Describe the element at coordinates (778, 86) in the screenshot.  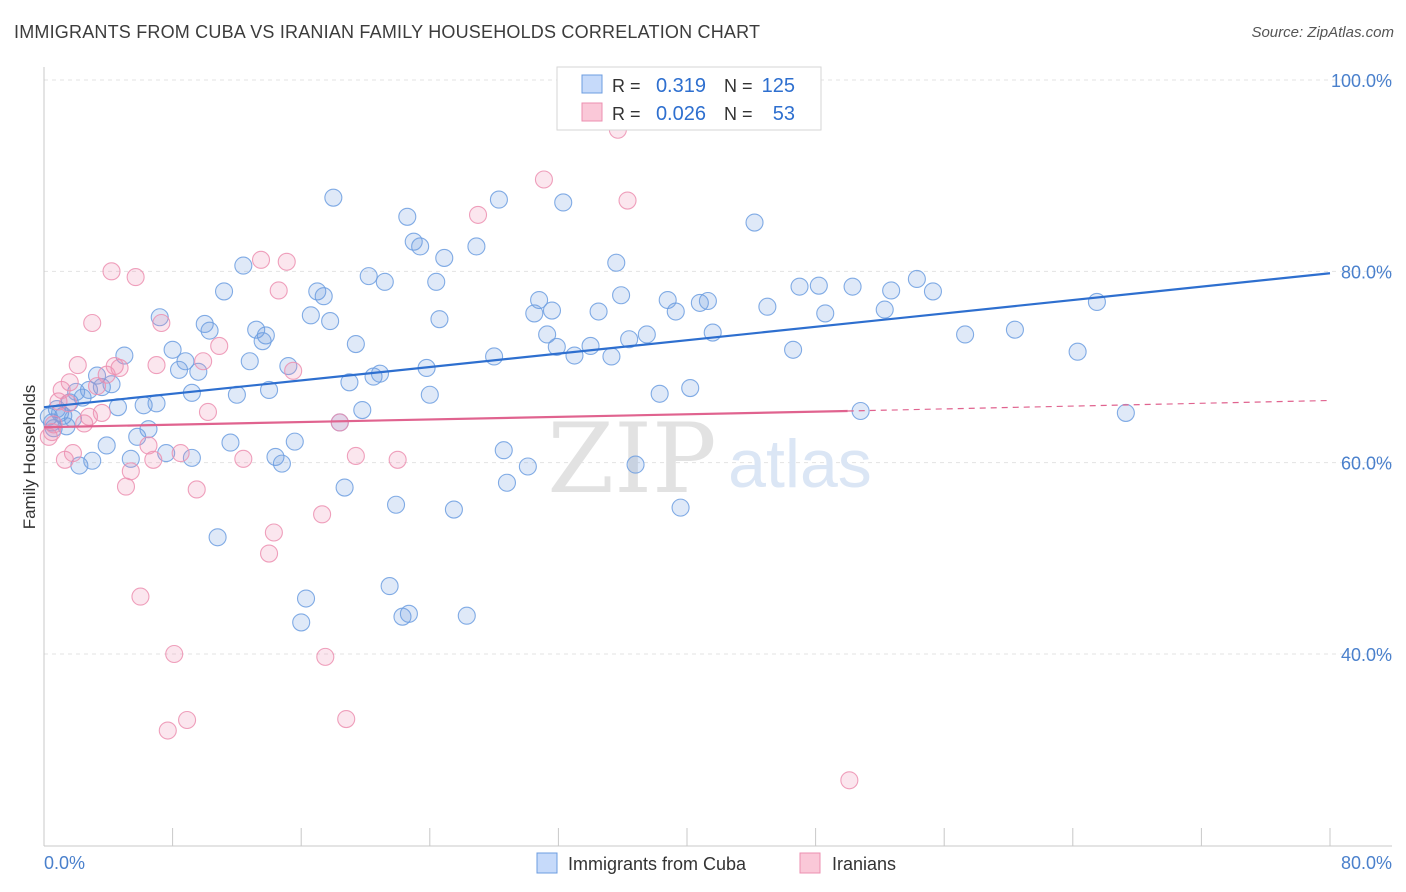
I see `stats-n-value-cuba: 125` at that location.